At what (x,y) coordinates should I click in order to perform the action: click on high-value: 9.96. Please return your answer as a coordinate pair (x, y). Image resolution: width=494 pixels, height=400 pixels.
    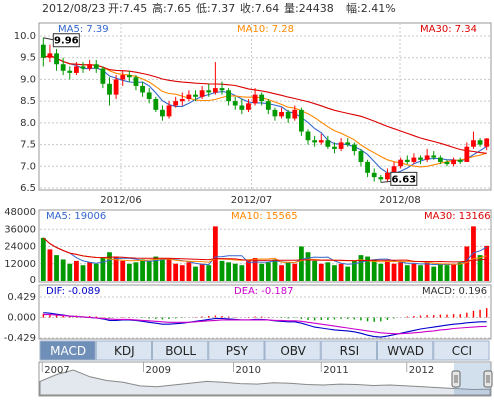
    Looking at the image, I should click on (66, 41).